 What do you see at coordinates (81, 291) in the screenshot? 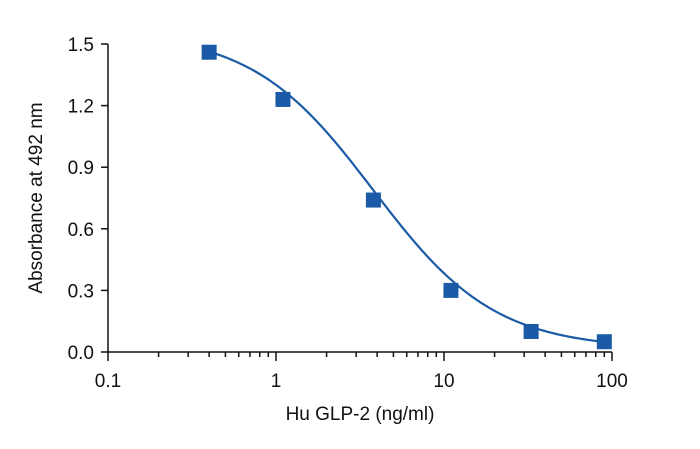
I see `y-tick-label: 0.3` at bounding box center [81, 291].